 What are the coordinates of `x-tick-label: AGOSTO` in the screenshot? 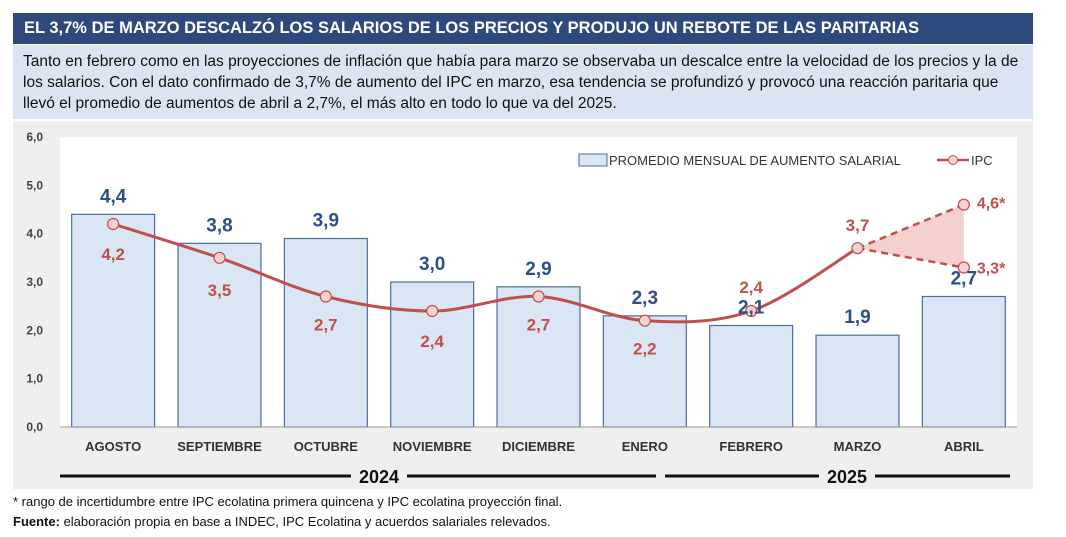 It's located at (113, 446).